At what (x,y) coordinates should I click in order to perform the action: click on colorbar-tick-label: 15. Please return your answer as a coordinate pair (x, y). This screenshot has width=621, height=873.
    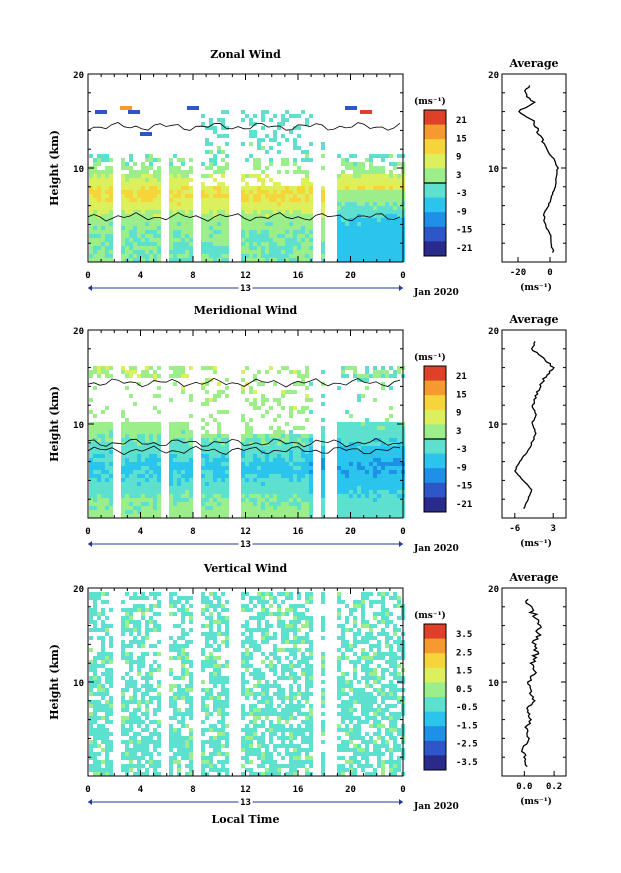
    Looking at the image, I should click on (461, 139).